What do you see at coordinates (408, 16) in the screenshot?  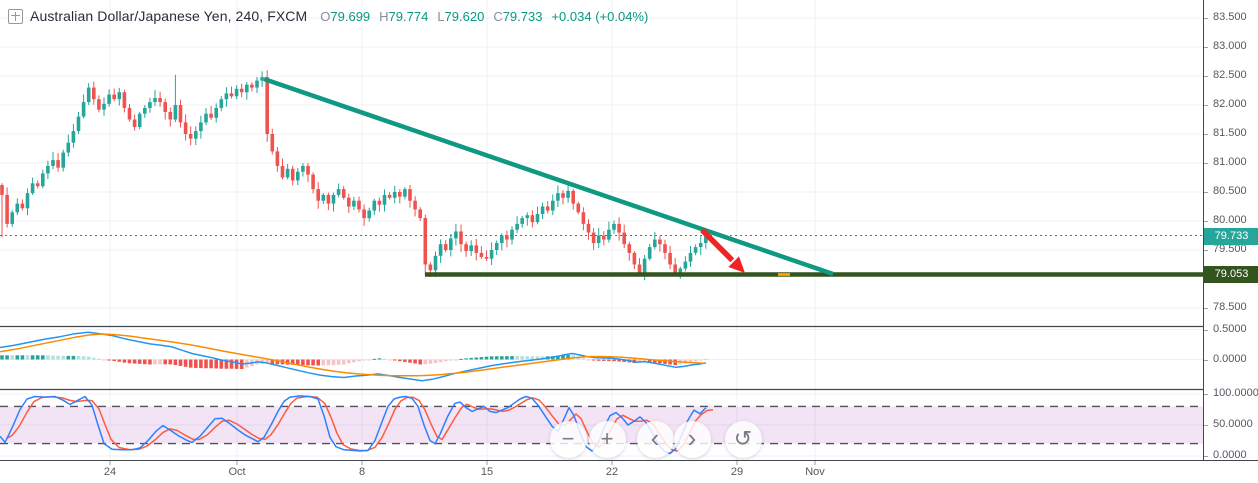 I see `high-value: 79.774` at bounding box center [408, 16].